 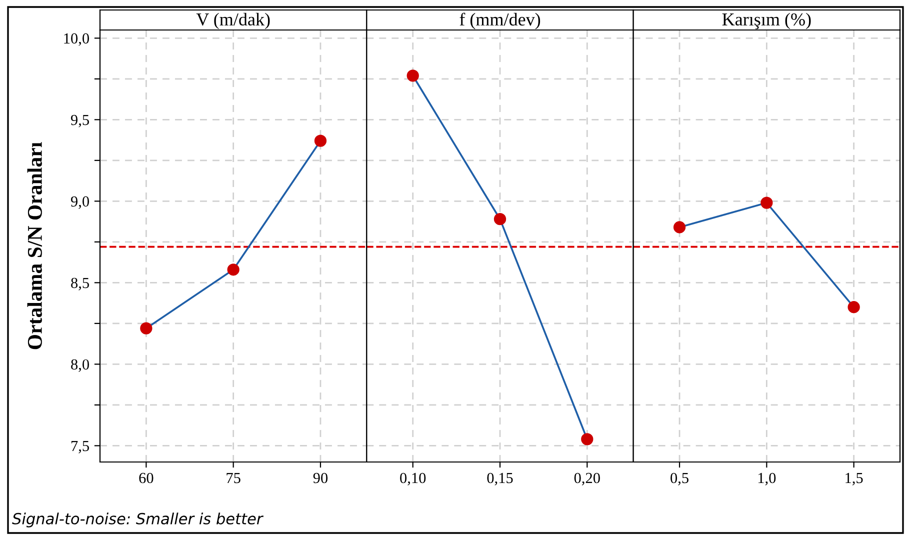 What do you see at coordinates (80, 447) in the screenshot?
I see `y-tick-label: 7,5` at bounding box center [80, 447].